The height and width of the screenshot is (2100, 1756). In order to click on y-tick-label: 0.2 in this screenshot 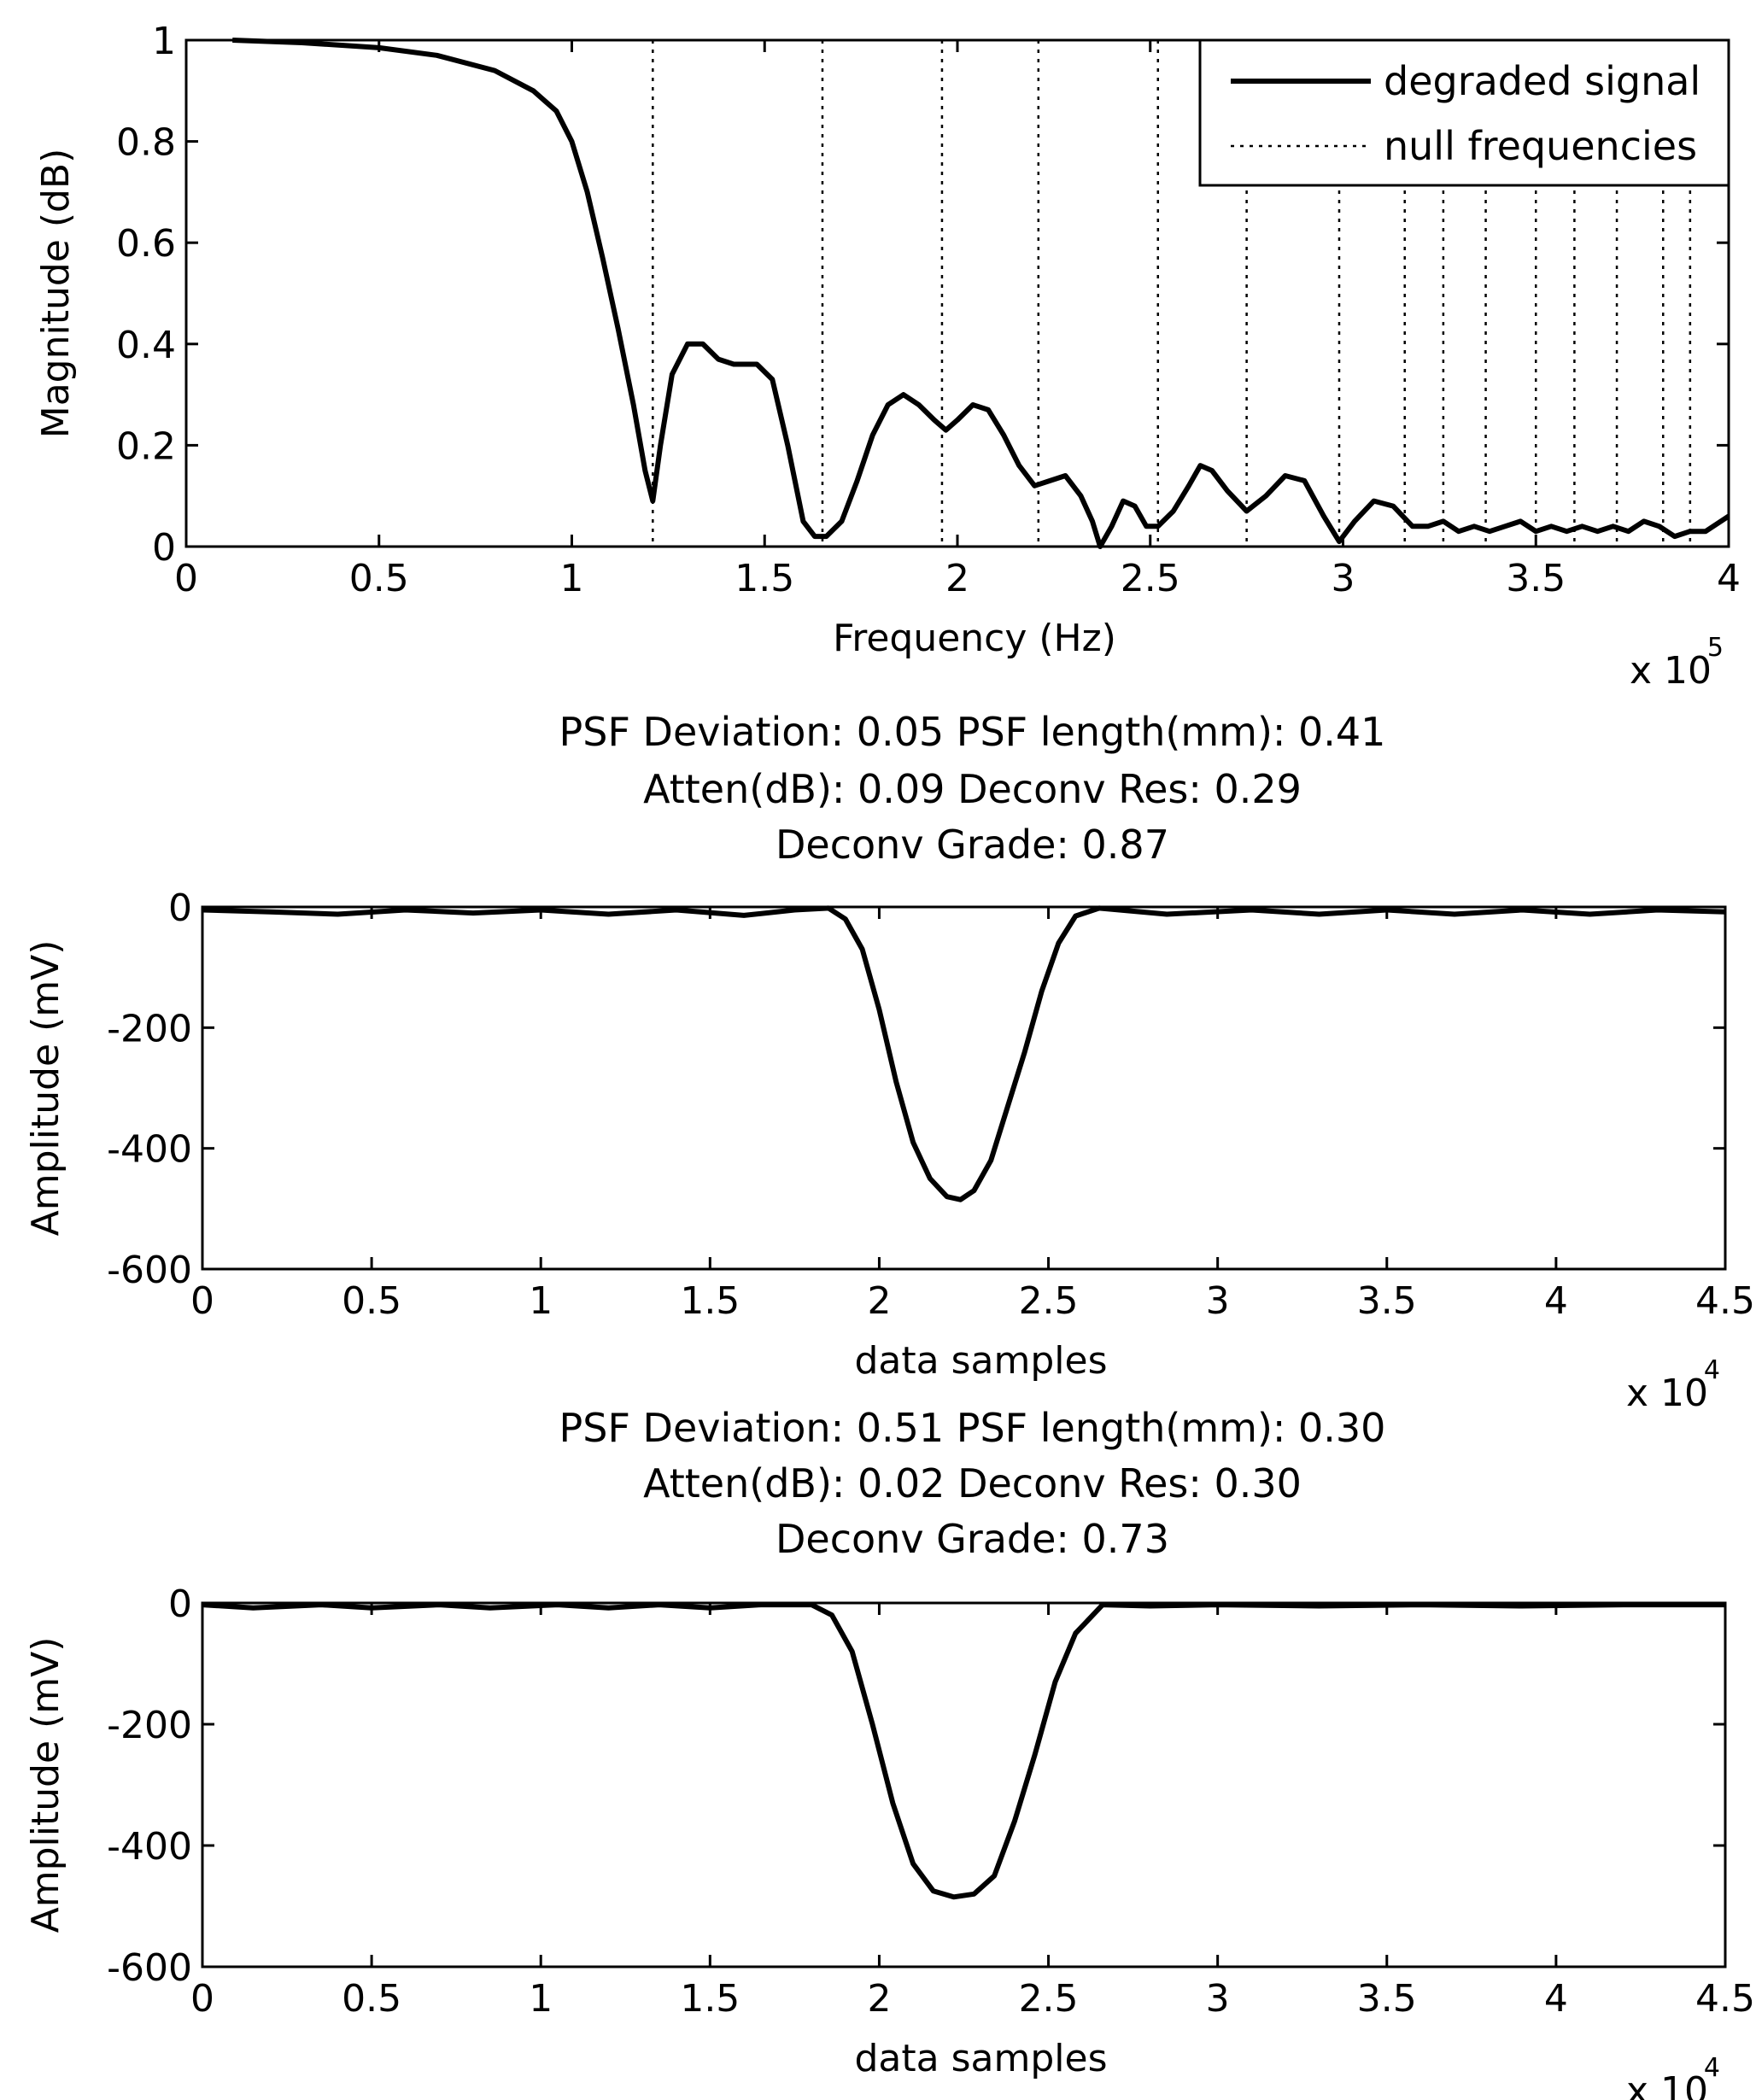, I will do `click(146, 446)`.